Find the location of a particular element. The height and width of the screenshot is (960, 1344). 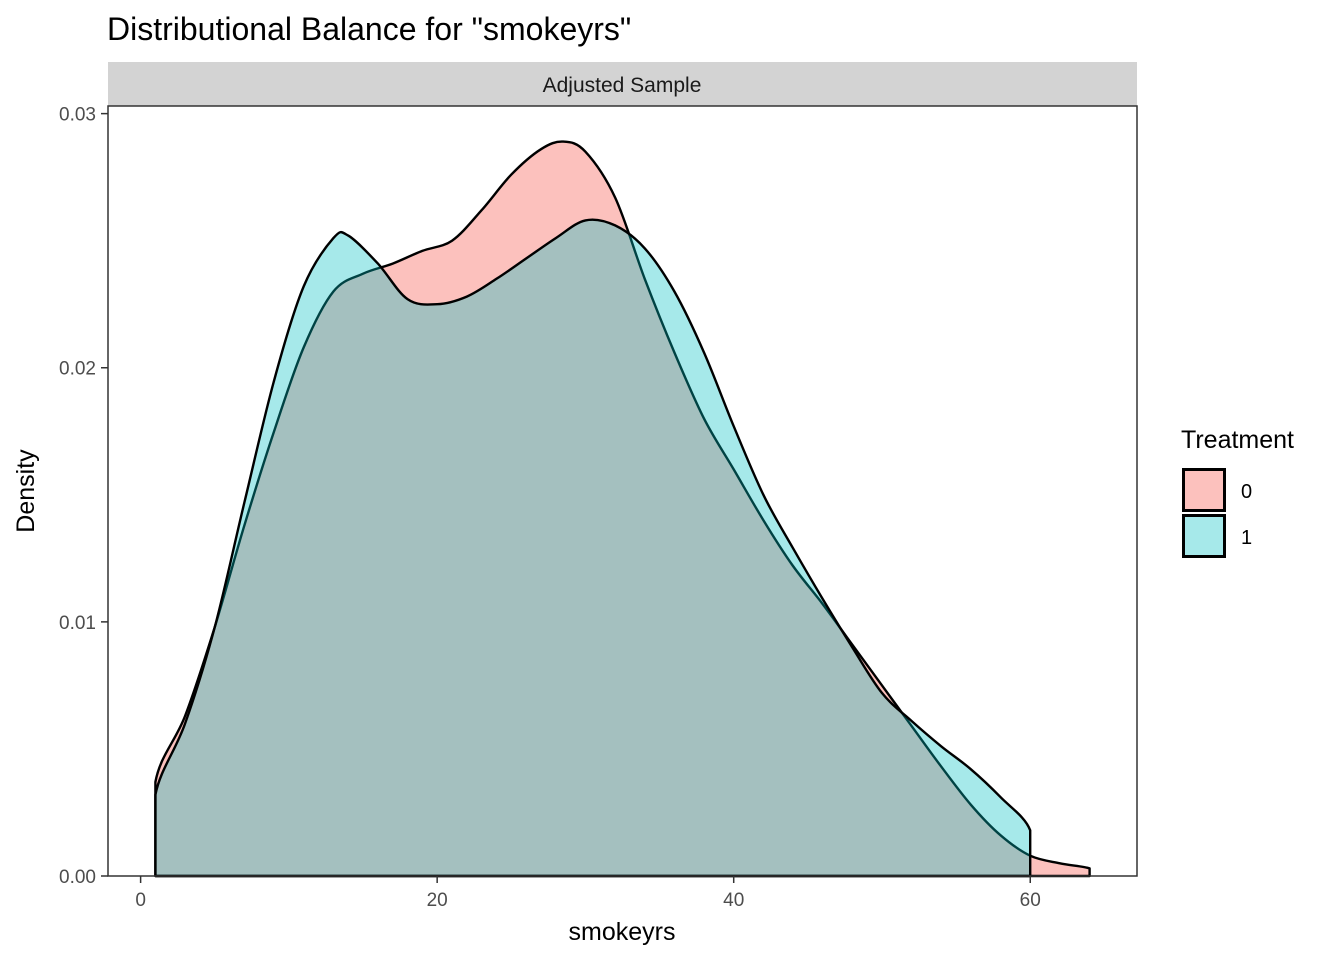

x-axis-title: smokeyrs is located at coordinates (622, 932).